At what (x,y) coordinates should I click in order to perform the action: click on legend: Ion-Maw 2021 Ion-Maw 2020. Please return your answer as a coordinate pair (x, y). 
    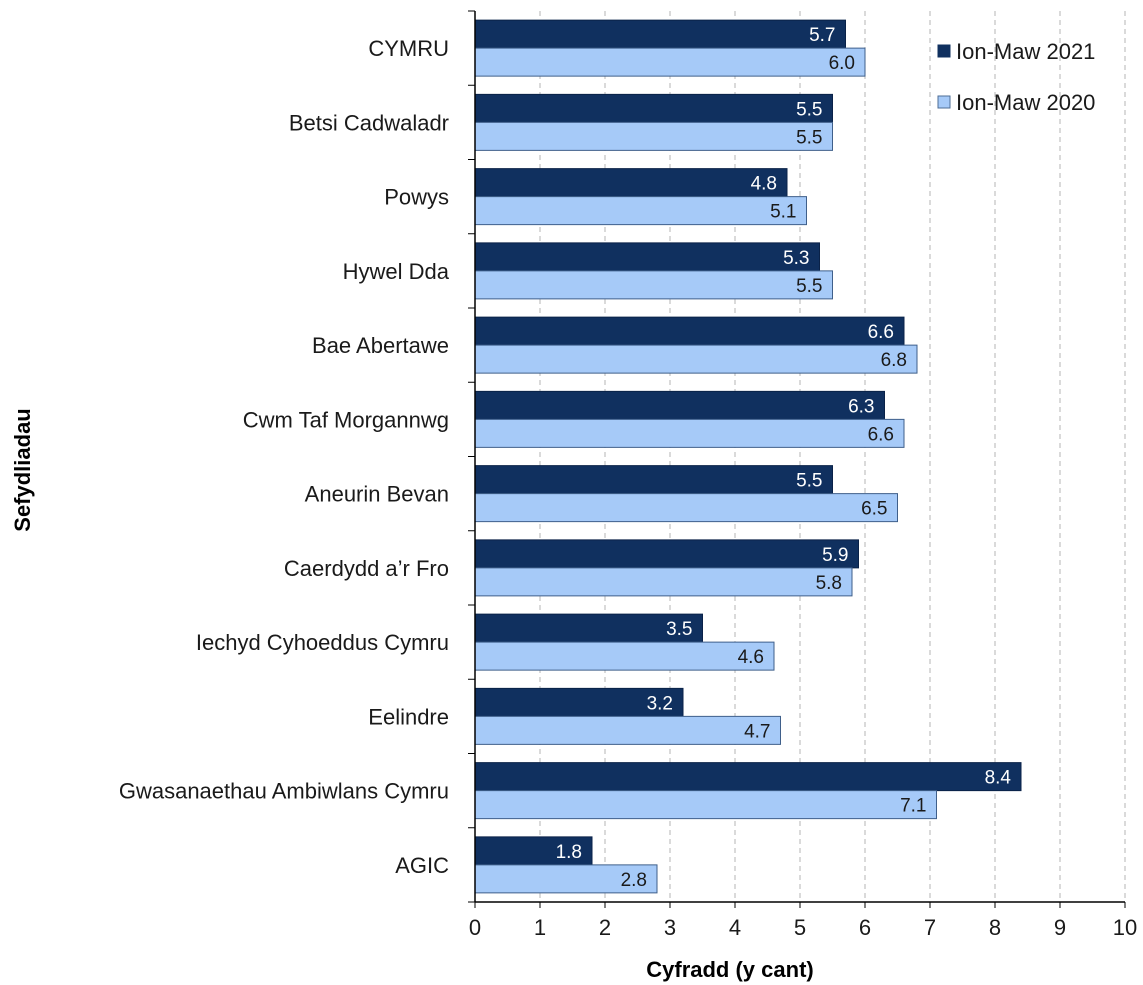
    Looking at the image, I should click on (1016, 77).